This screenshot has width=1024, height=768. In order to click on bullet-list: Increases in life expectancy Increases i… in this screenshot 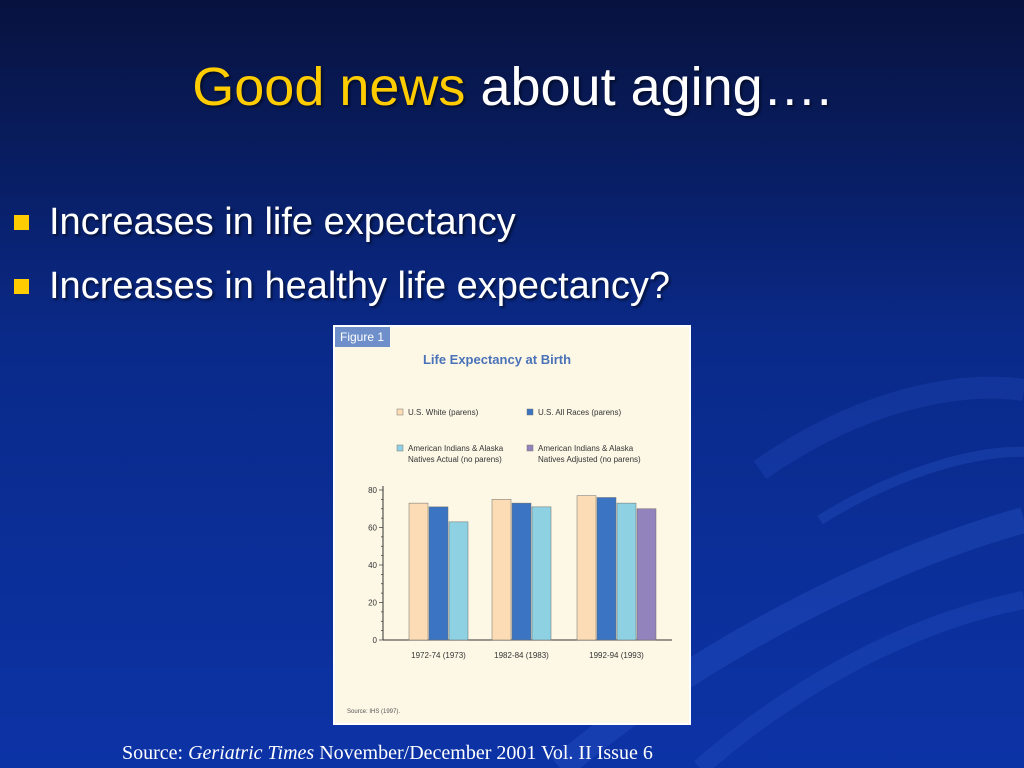, I will do `click(342, 254)`.